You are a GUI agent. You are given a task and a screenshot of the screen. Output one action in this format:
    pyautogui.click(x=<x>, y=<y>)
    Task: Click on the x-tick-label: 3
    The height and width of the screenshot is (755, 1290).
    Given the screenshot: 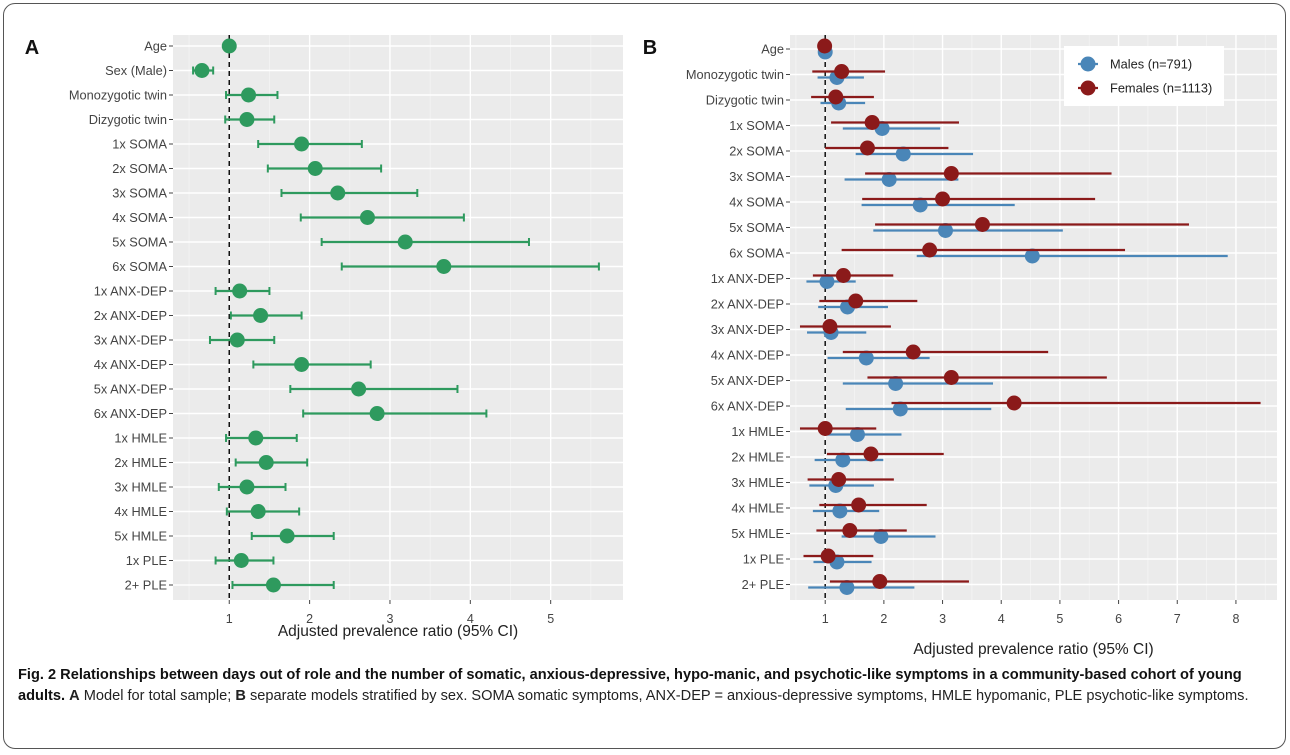 What is the action you would take?
    pyautogui.click(x=942, y=619)
    